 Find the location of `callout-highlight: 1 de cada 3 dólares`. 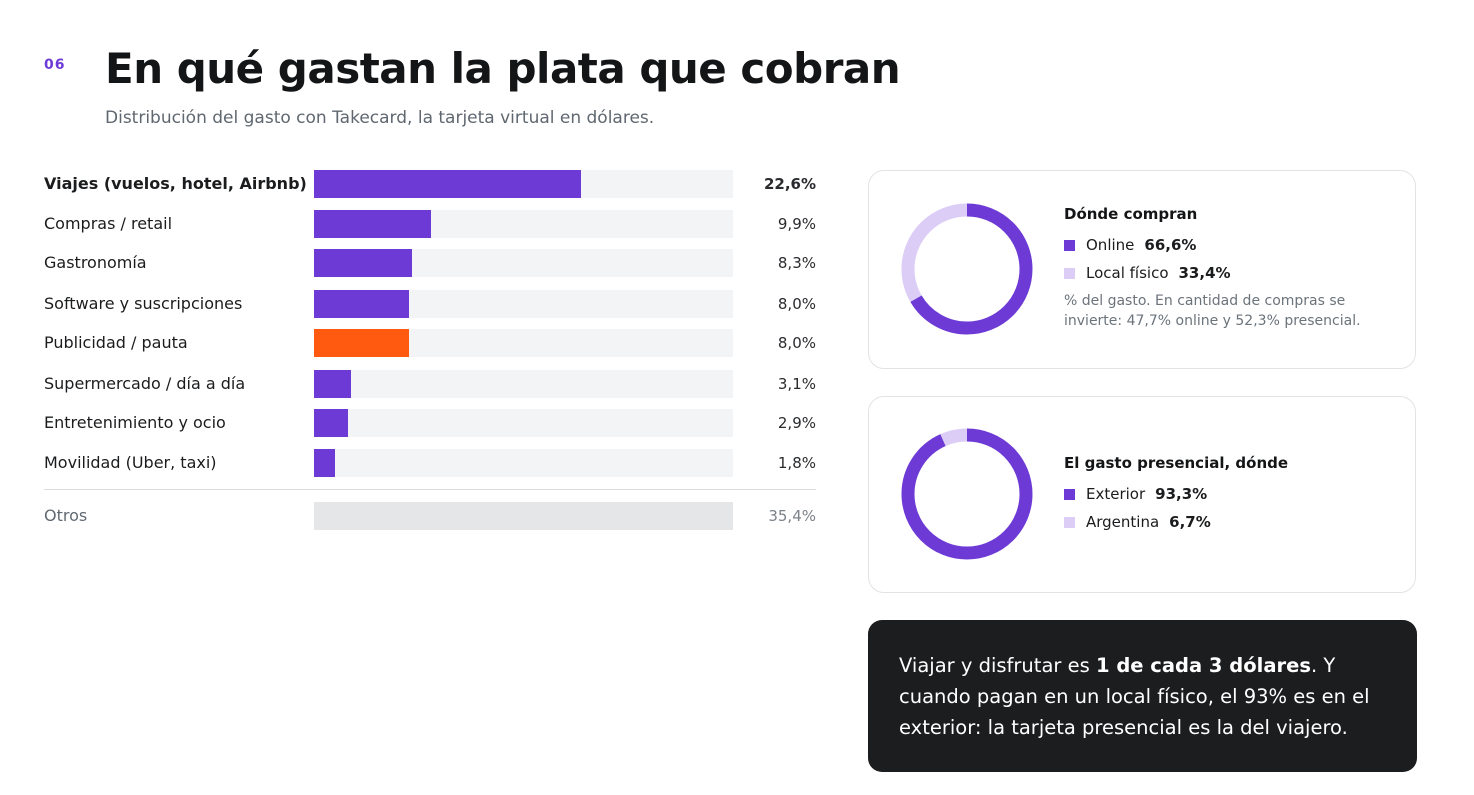

callout-highlight: 1 de cada 3 dólares is located at coordinates (1203, 665).